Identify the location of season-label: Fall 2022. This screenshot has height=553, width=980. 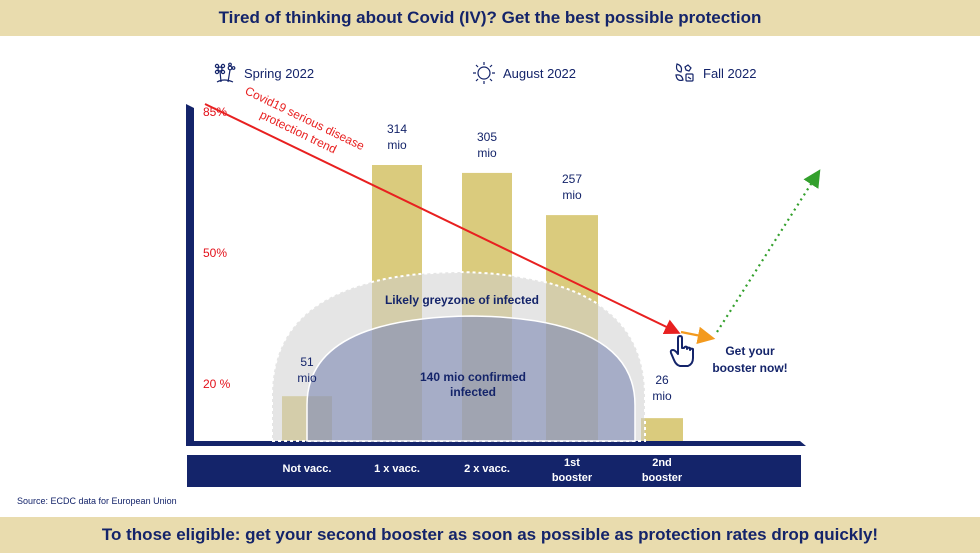
(730, 73).